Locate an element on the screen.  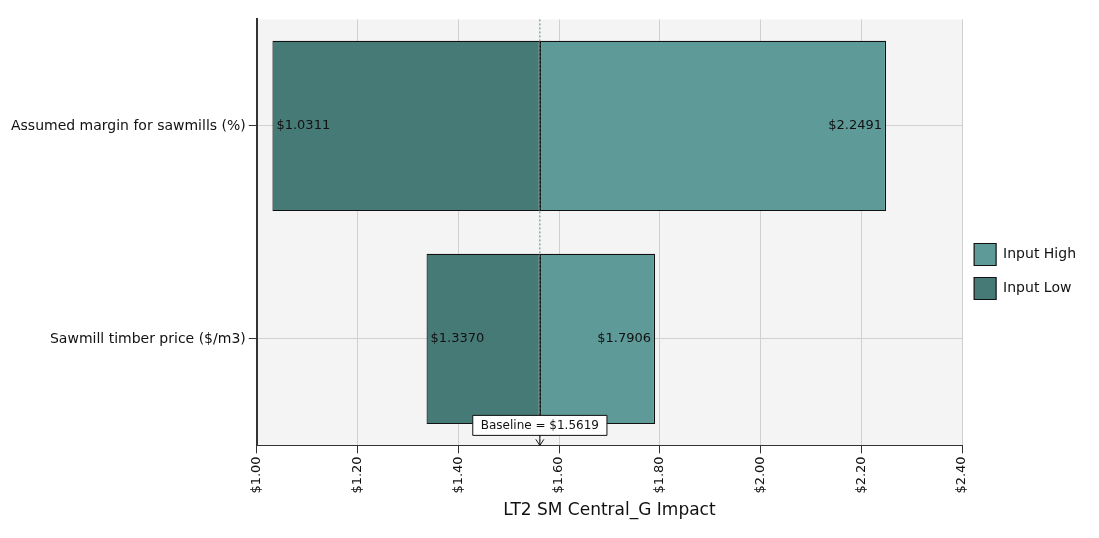
x-tick-label: $1.20 is located at coordinates (356, 475).